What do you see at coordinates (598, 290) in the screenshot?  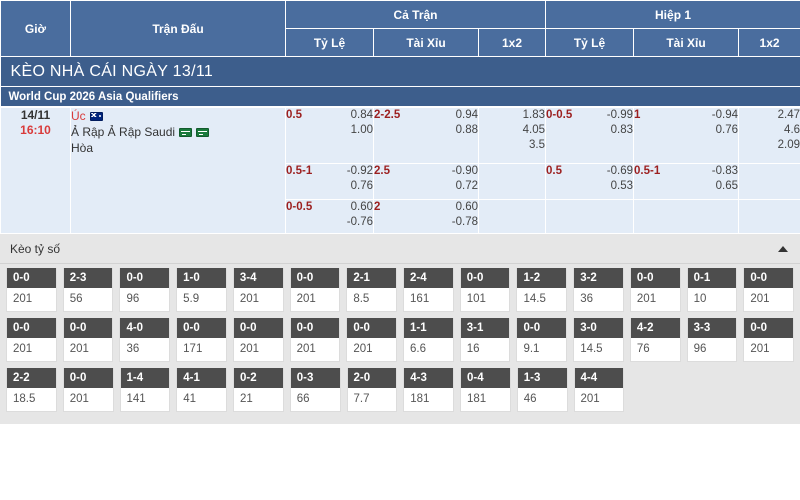 I see `list-item: 3-2 36` at bounding box center [598, 290].